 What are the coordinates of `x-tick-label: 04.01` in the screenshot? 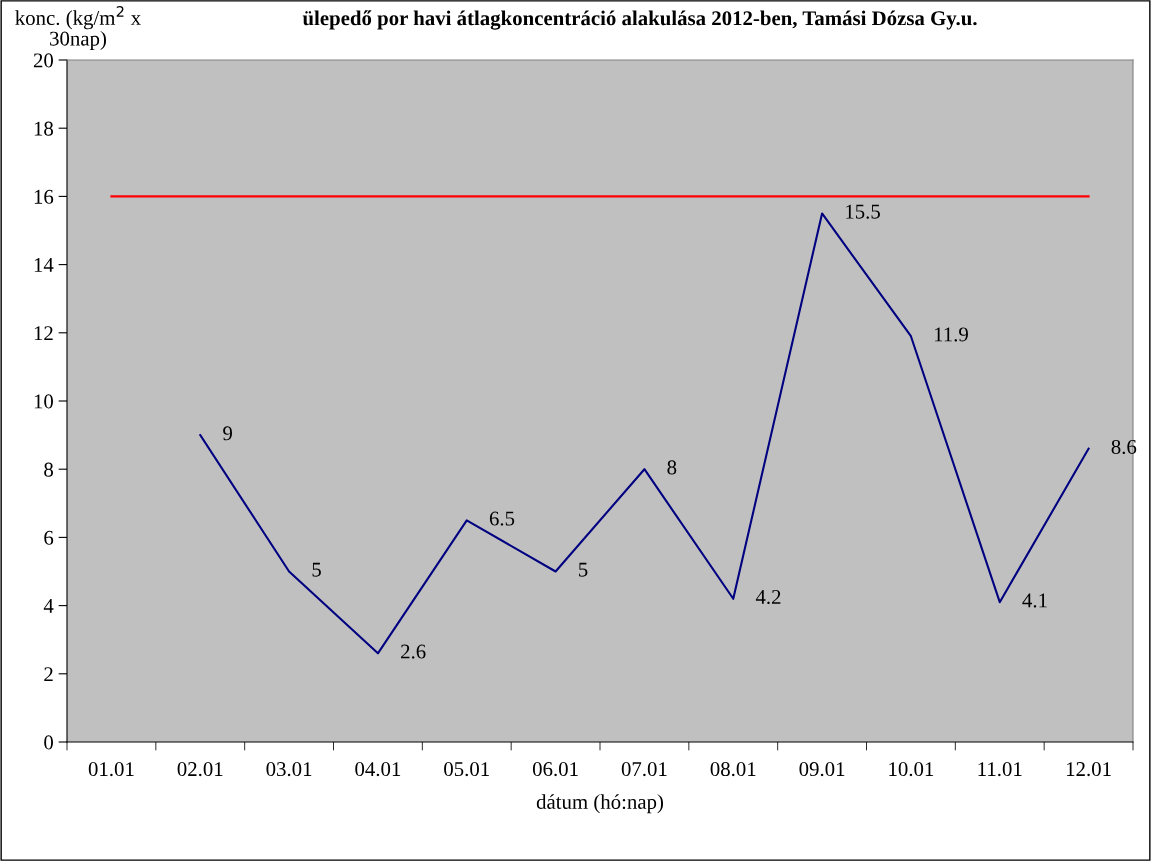 It's located at (378, 769).